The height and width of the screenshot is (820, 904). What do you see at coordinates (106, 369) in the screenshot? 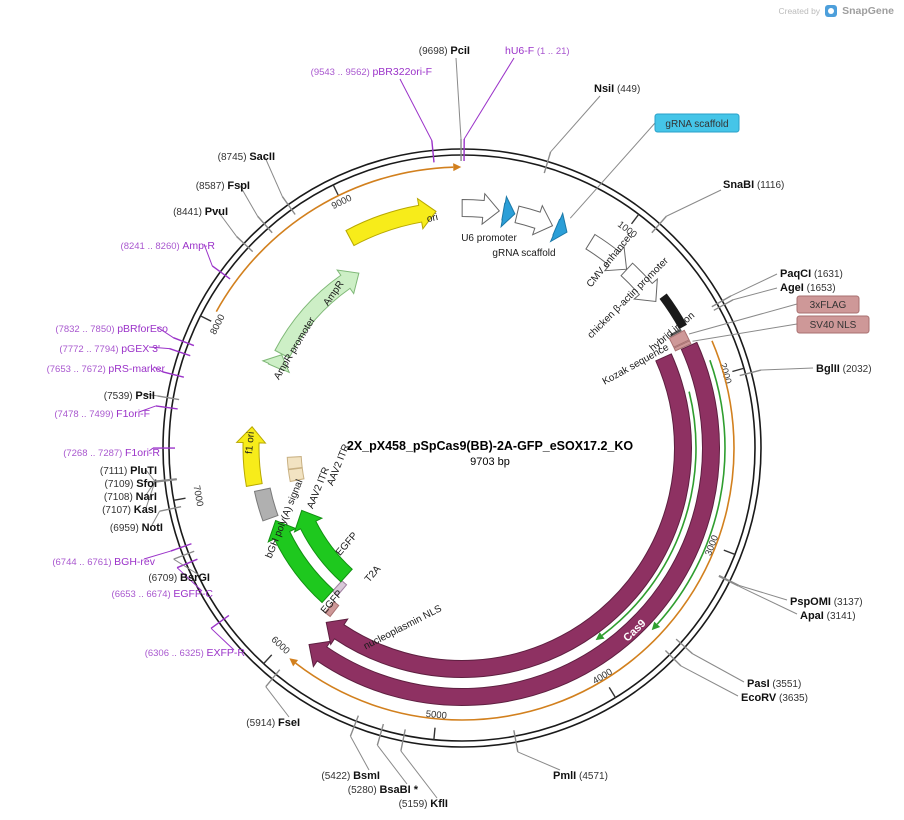
I see `site-label-prs-marker: (7653 .. 7672) pRS-marker` at bounding box center [106, 369].